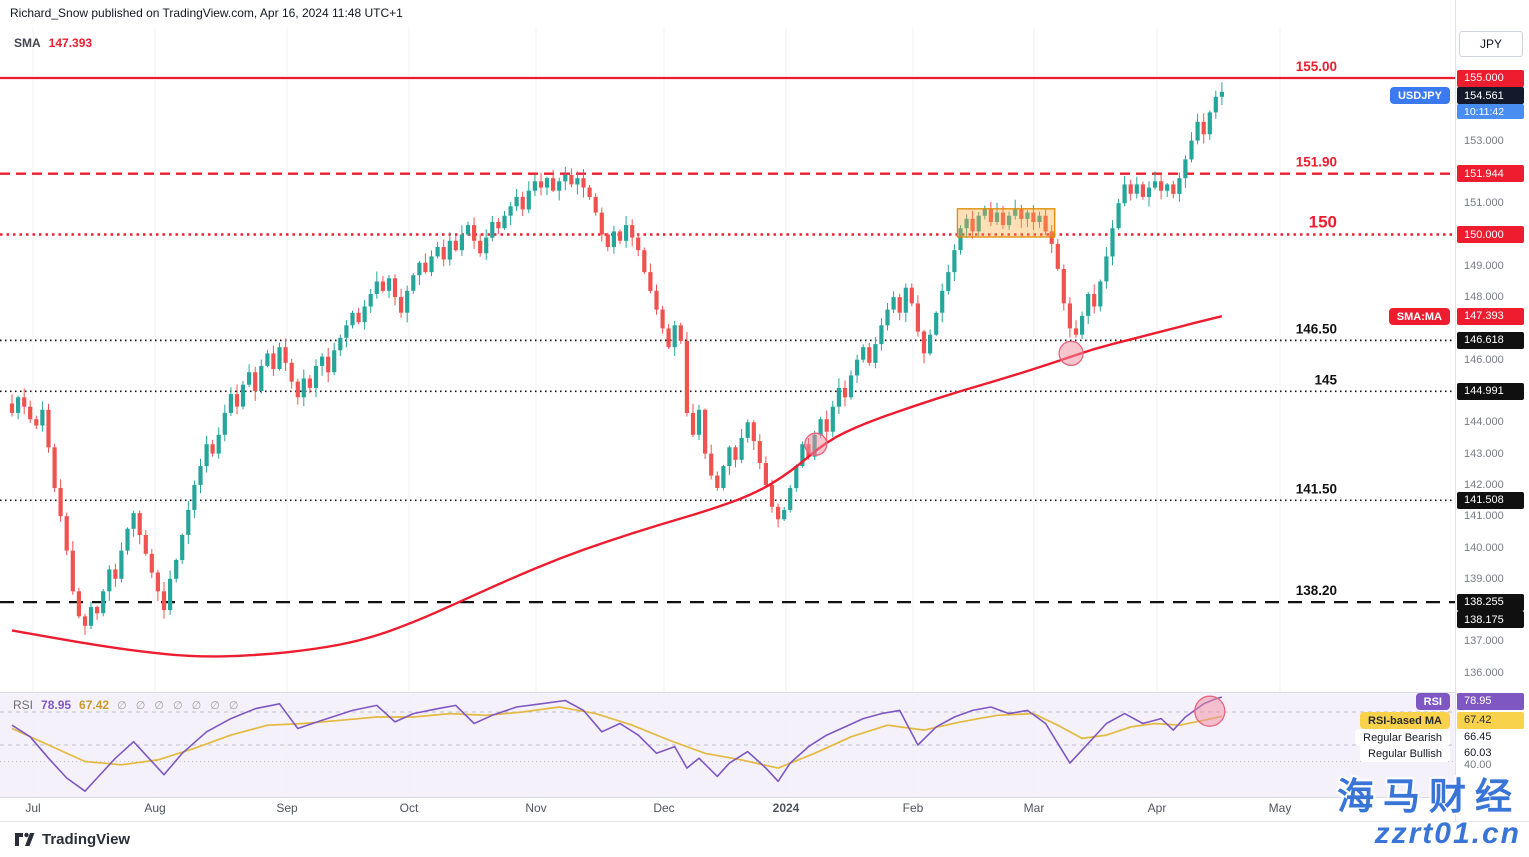  What do you see at coordinates (1316, 328) in the screenshot?
I see `svg-text: 146.50` at bounding box center [1316, 328].